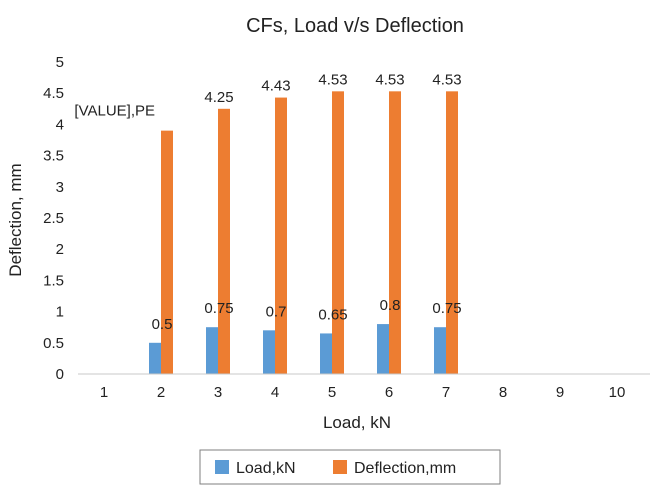  I want to click on x-tick-label: 6, so click(389, 392).